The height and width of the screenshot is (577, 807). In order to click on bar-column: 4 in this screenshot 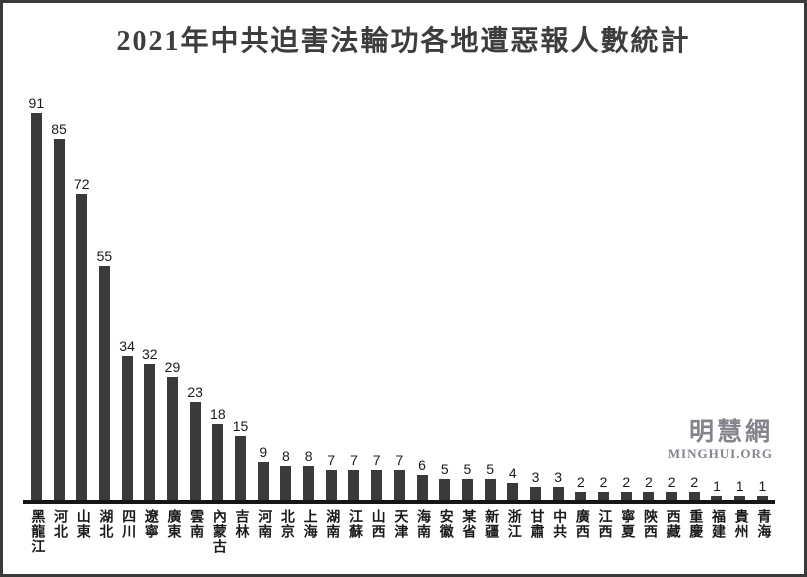, I will do `click(512, 482)`.